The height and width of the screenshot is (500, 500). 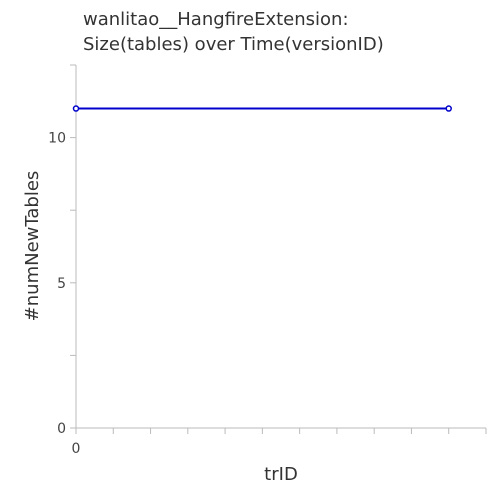 I want to click on x-axis-label: trID, so click(x=281, y=474).